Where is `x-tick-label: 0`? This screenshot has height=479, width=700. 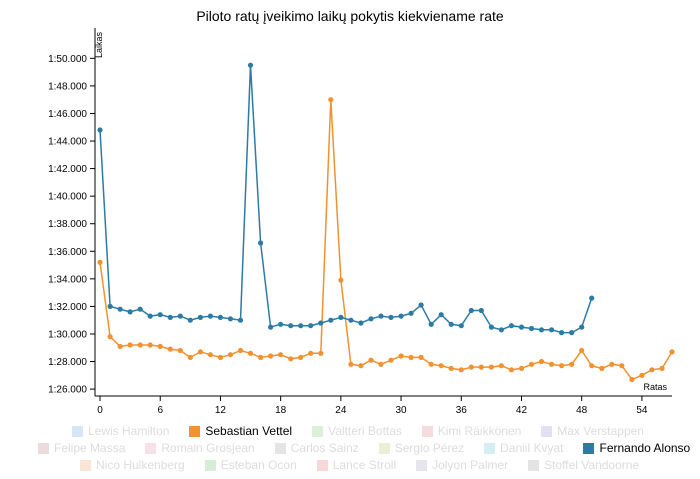 x-tick-label: 0 is located at coordinates (100, 410).